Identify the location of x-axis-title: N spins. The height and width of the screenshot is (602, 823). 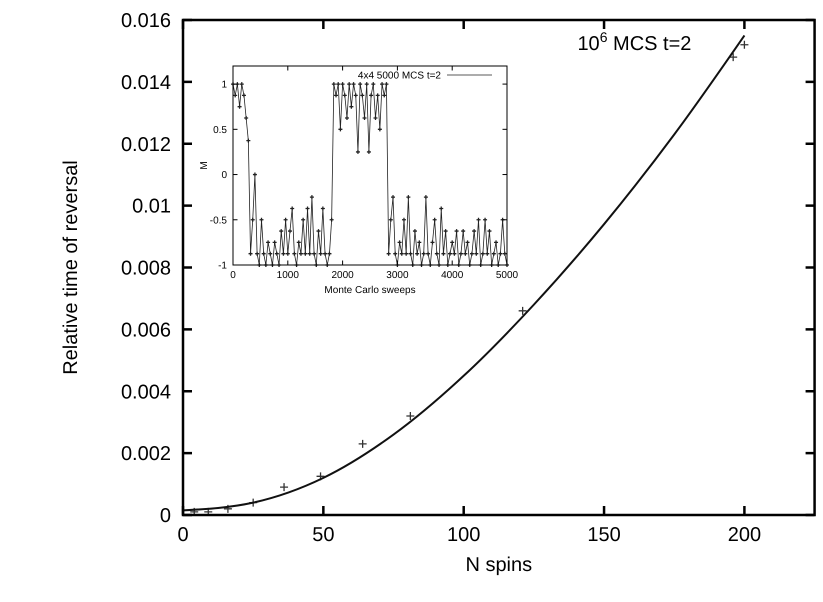
(498, 565).